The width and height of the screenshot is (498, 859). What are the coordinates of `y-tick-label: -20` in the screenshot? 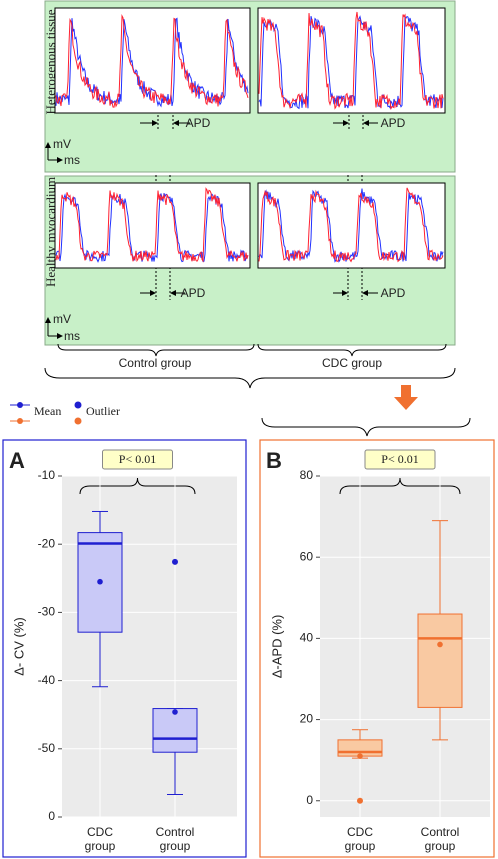 It's located at (47, 543).